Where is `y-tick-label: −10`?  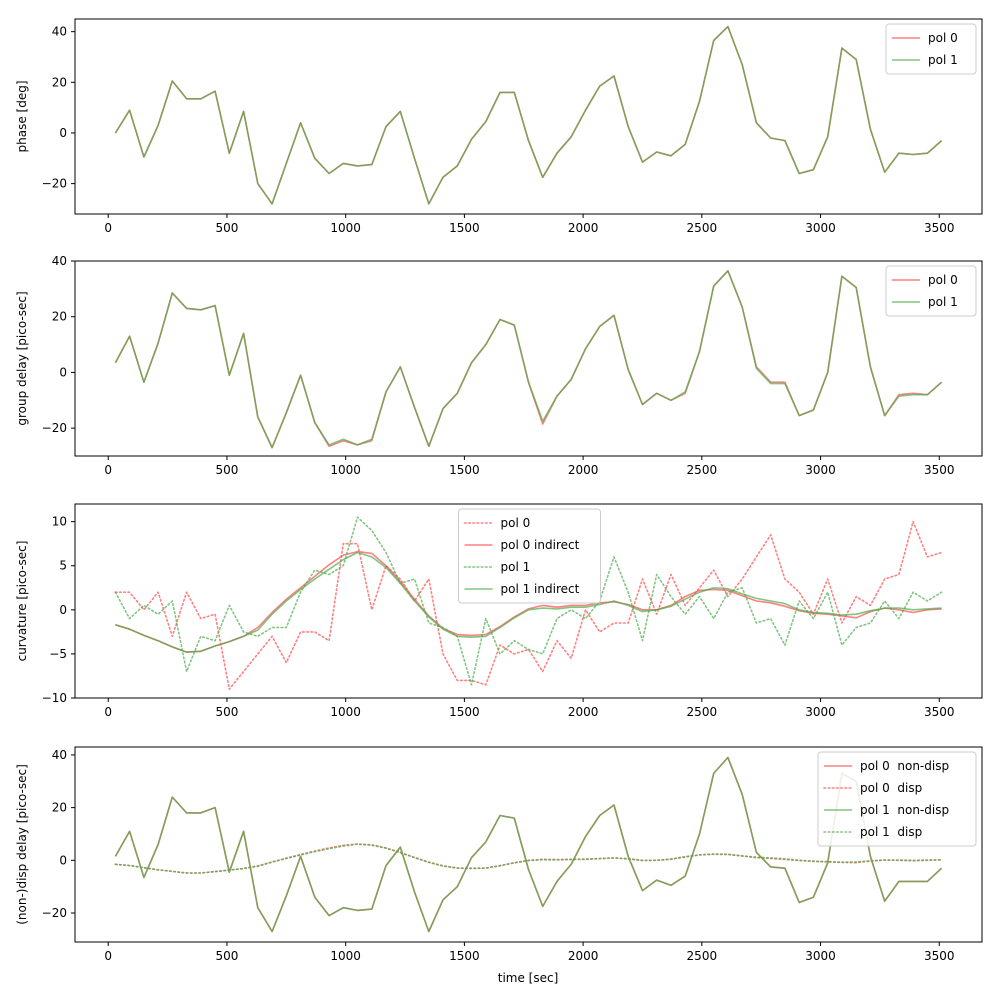 y-tick-label: −10 is located at coordinates (54, 698).